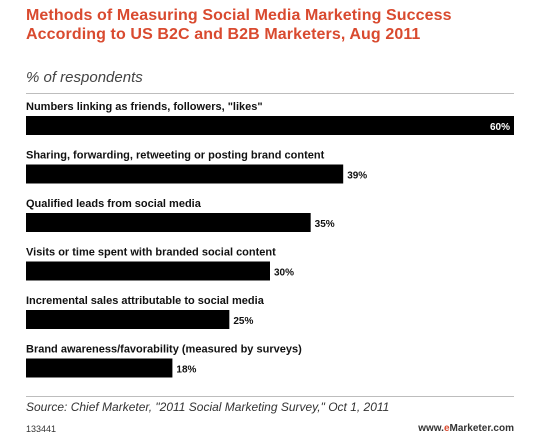 The width and height of the screenshot is (540, 445). I want to click on brand-suffix: Marketer.com, so click(481, 428).